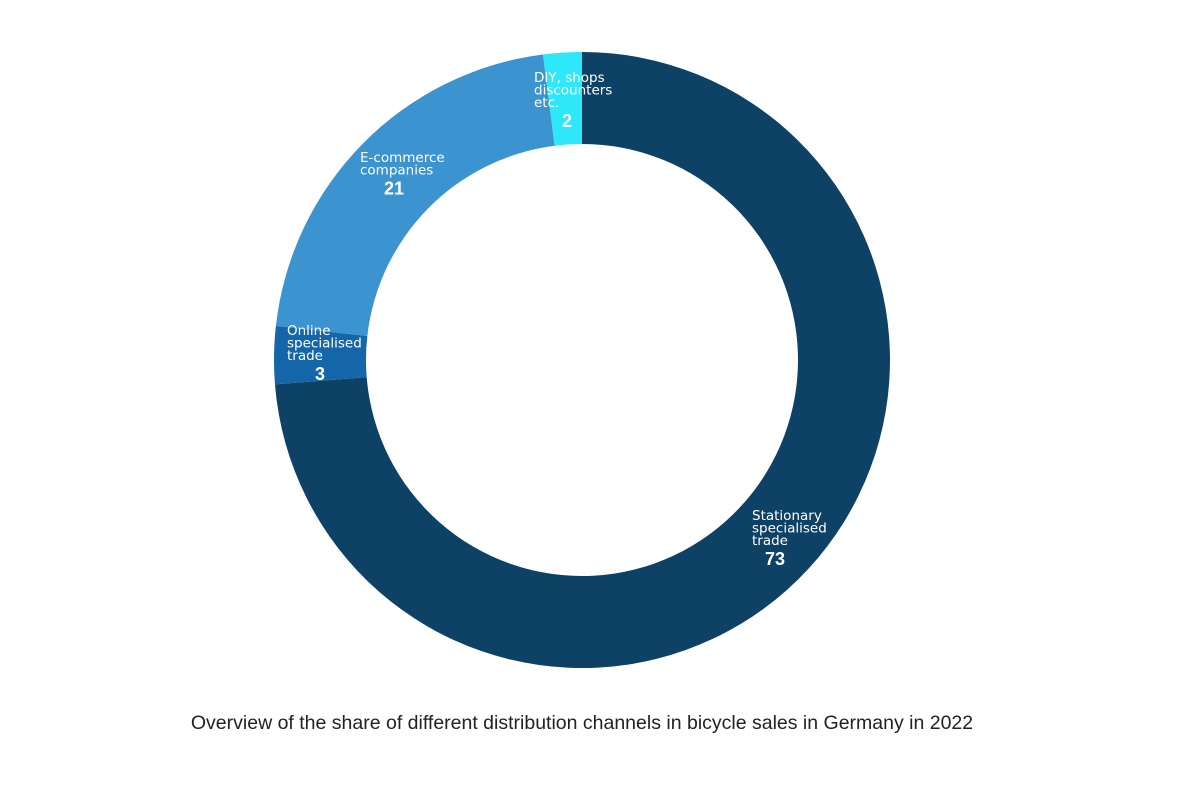  I want to click on slice-label: Online specialised trade, so click(324, 343).